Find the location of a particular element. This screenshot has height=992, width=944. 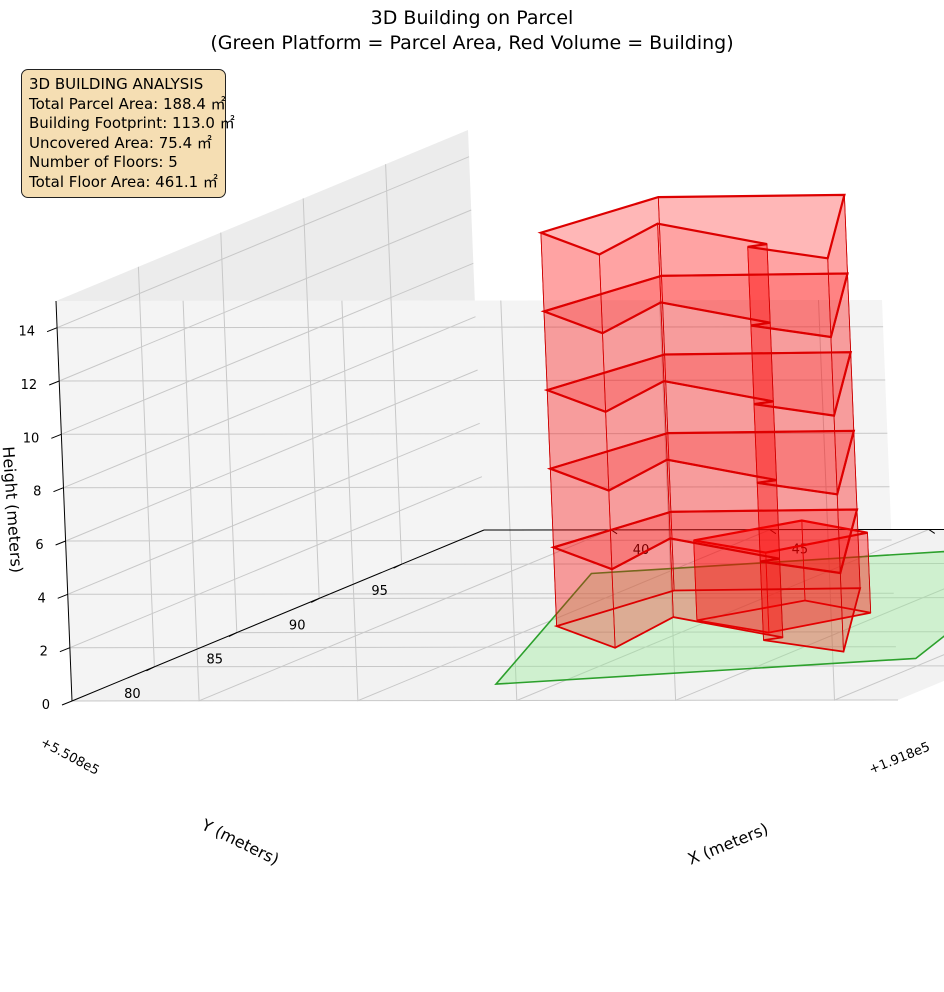

info-line-uncovered: Uncovered Area: 75.4 ㎡ is located at coordinates (120, 142).